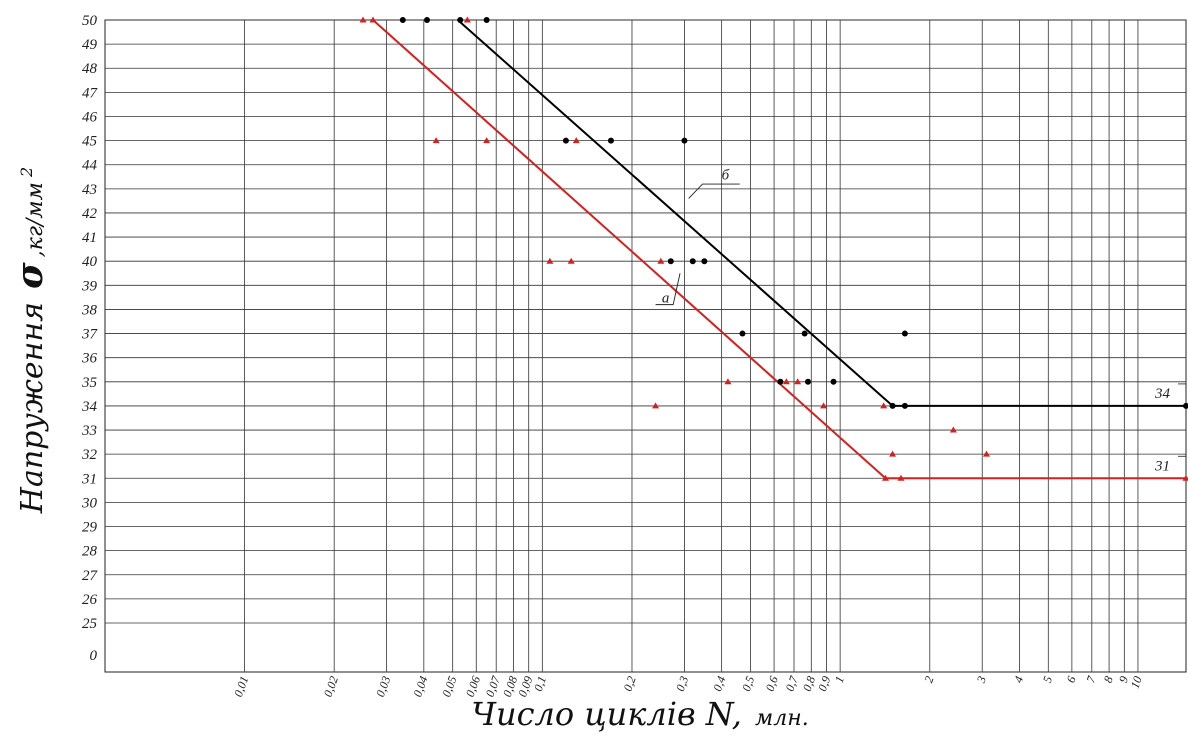  Describe the element at coordinates (89, 455) in the screenshot. I see `y-tick-label: 32` at that location.